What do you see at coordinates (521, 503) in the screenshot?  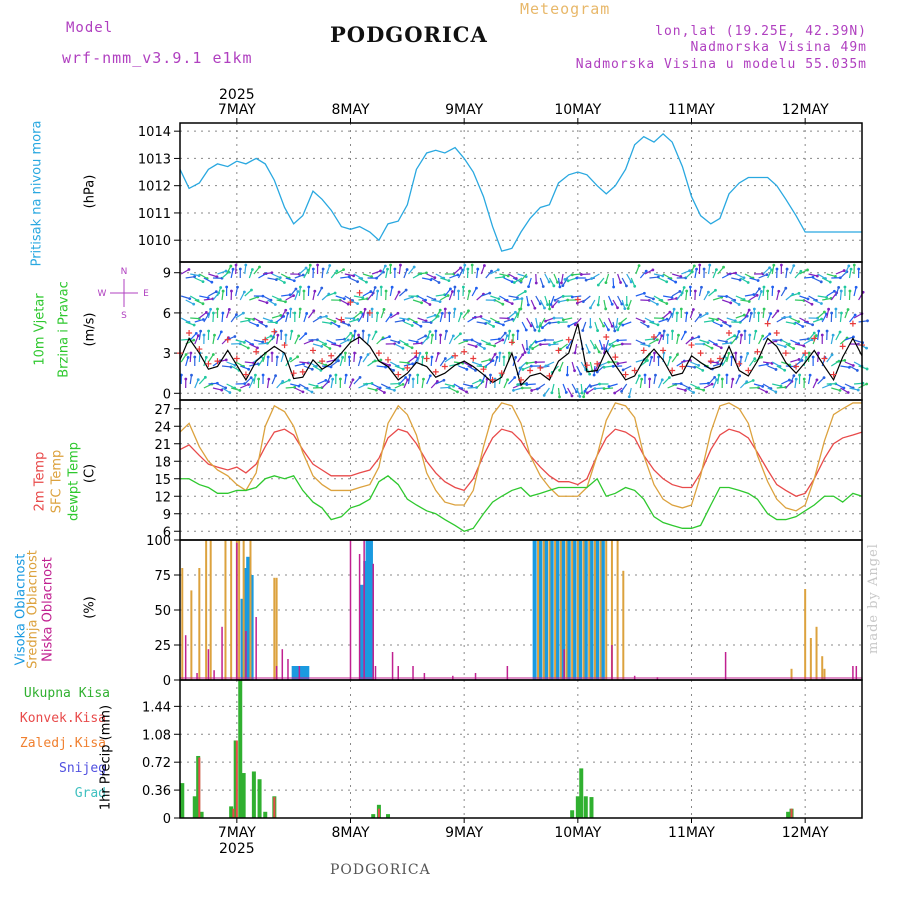 I see `dewpoint-line` at bounding box center [521, 503].